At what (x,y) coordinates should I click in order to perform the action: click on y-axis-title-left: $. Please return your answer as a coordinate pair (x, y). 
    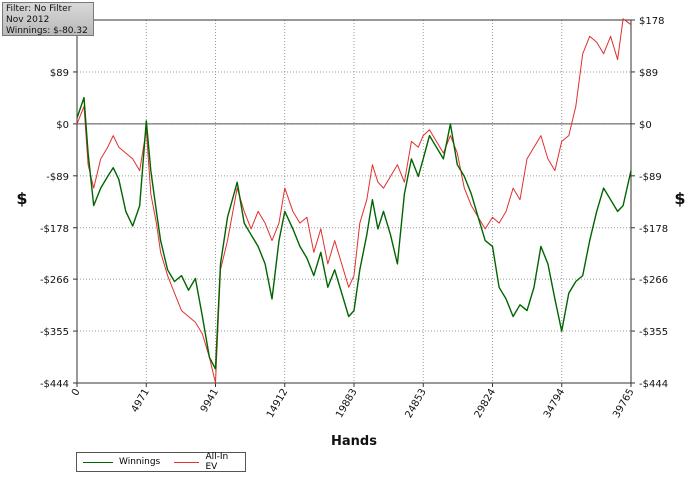
    Looking at the image, I should click on (21, 198).